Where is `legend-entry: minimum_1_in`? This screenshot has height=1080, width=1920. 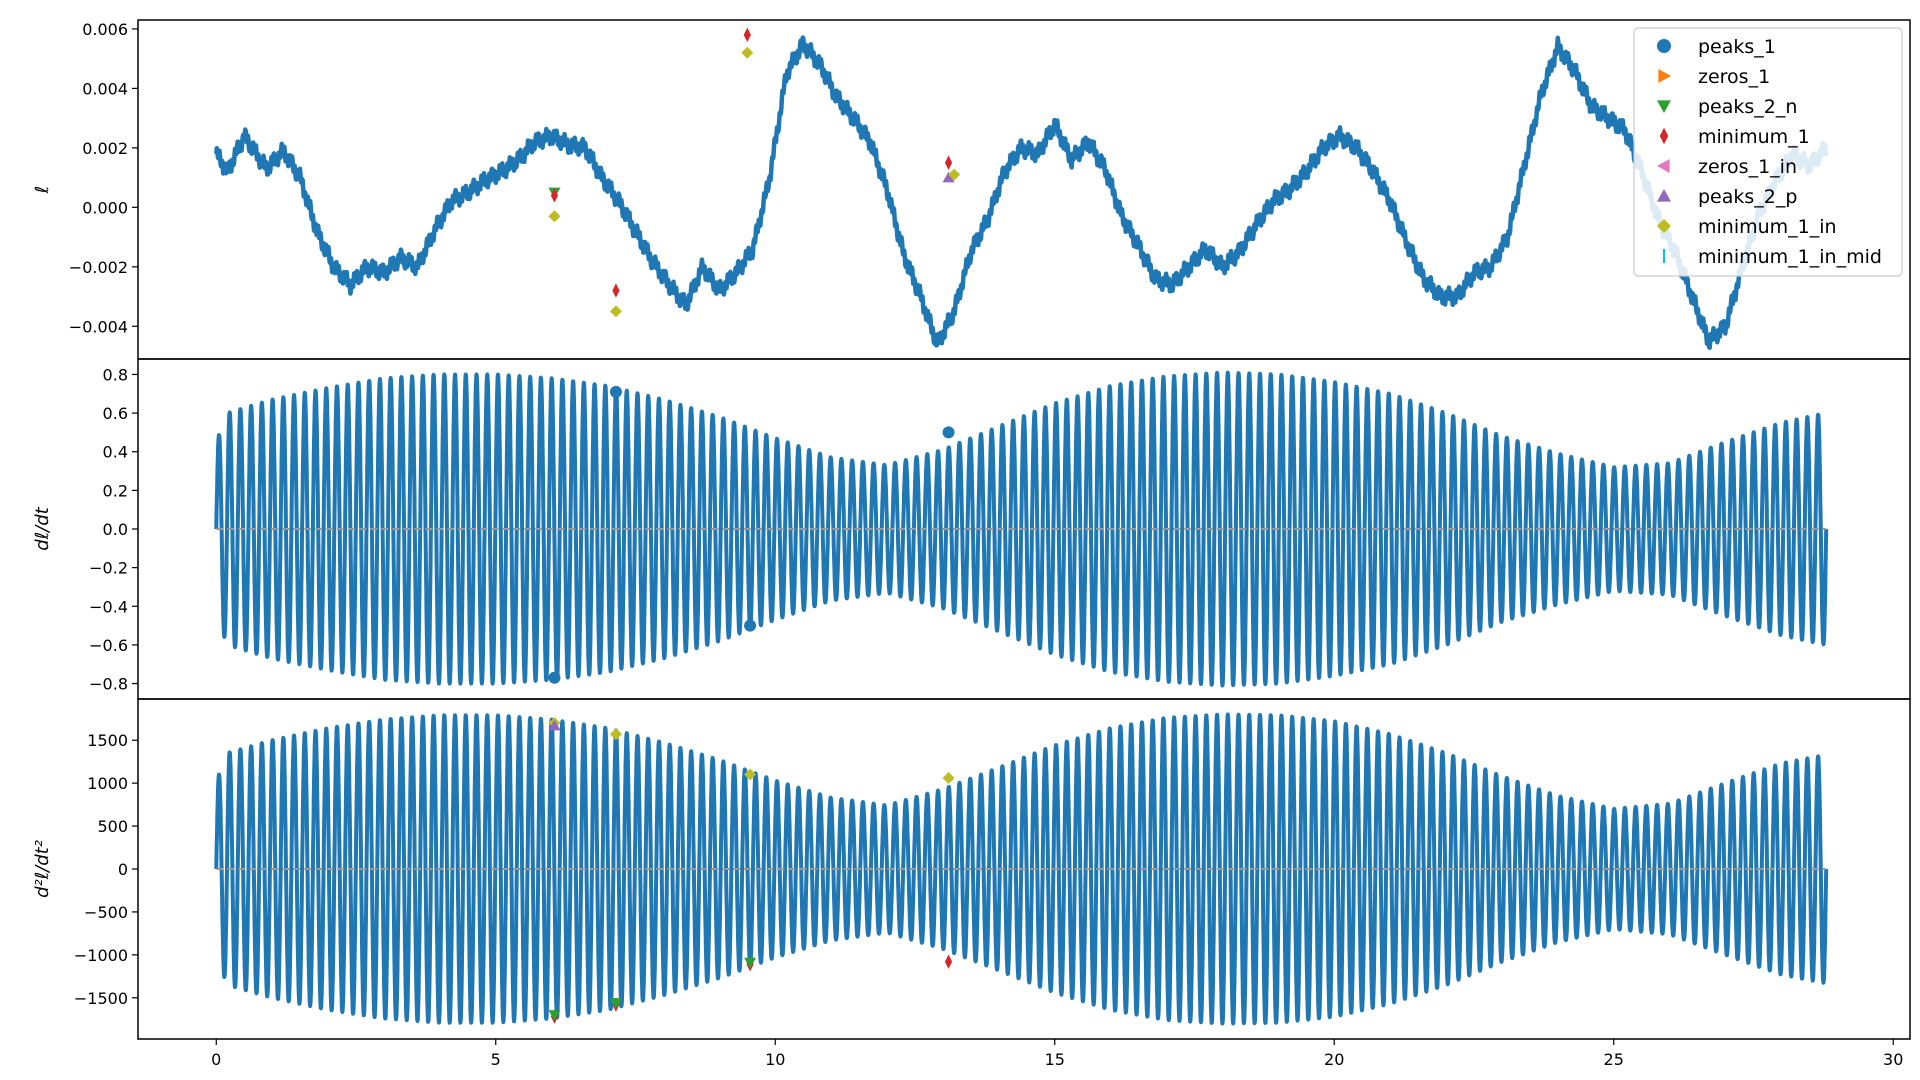
legend-entry: minimum_1_in is located at coordinates (1747, 227).